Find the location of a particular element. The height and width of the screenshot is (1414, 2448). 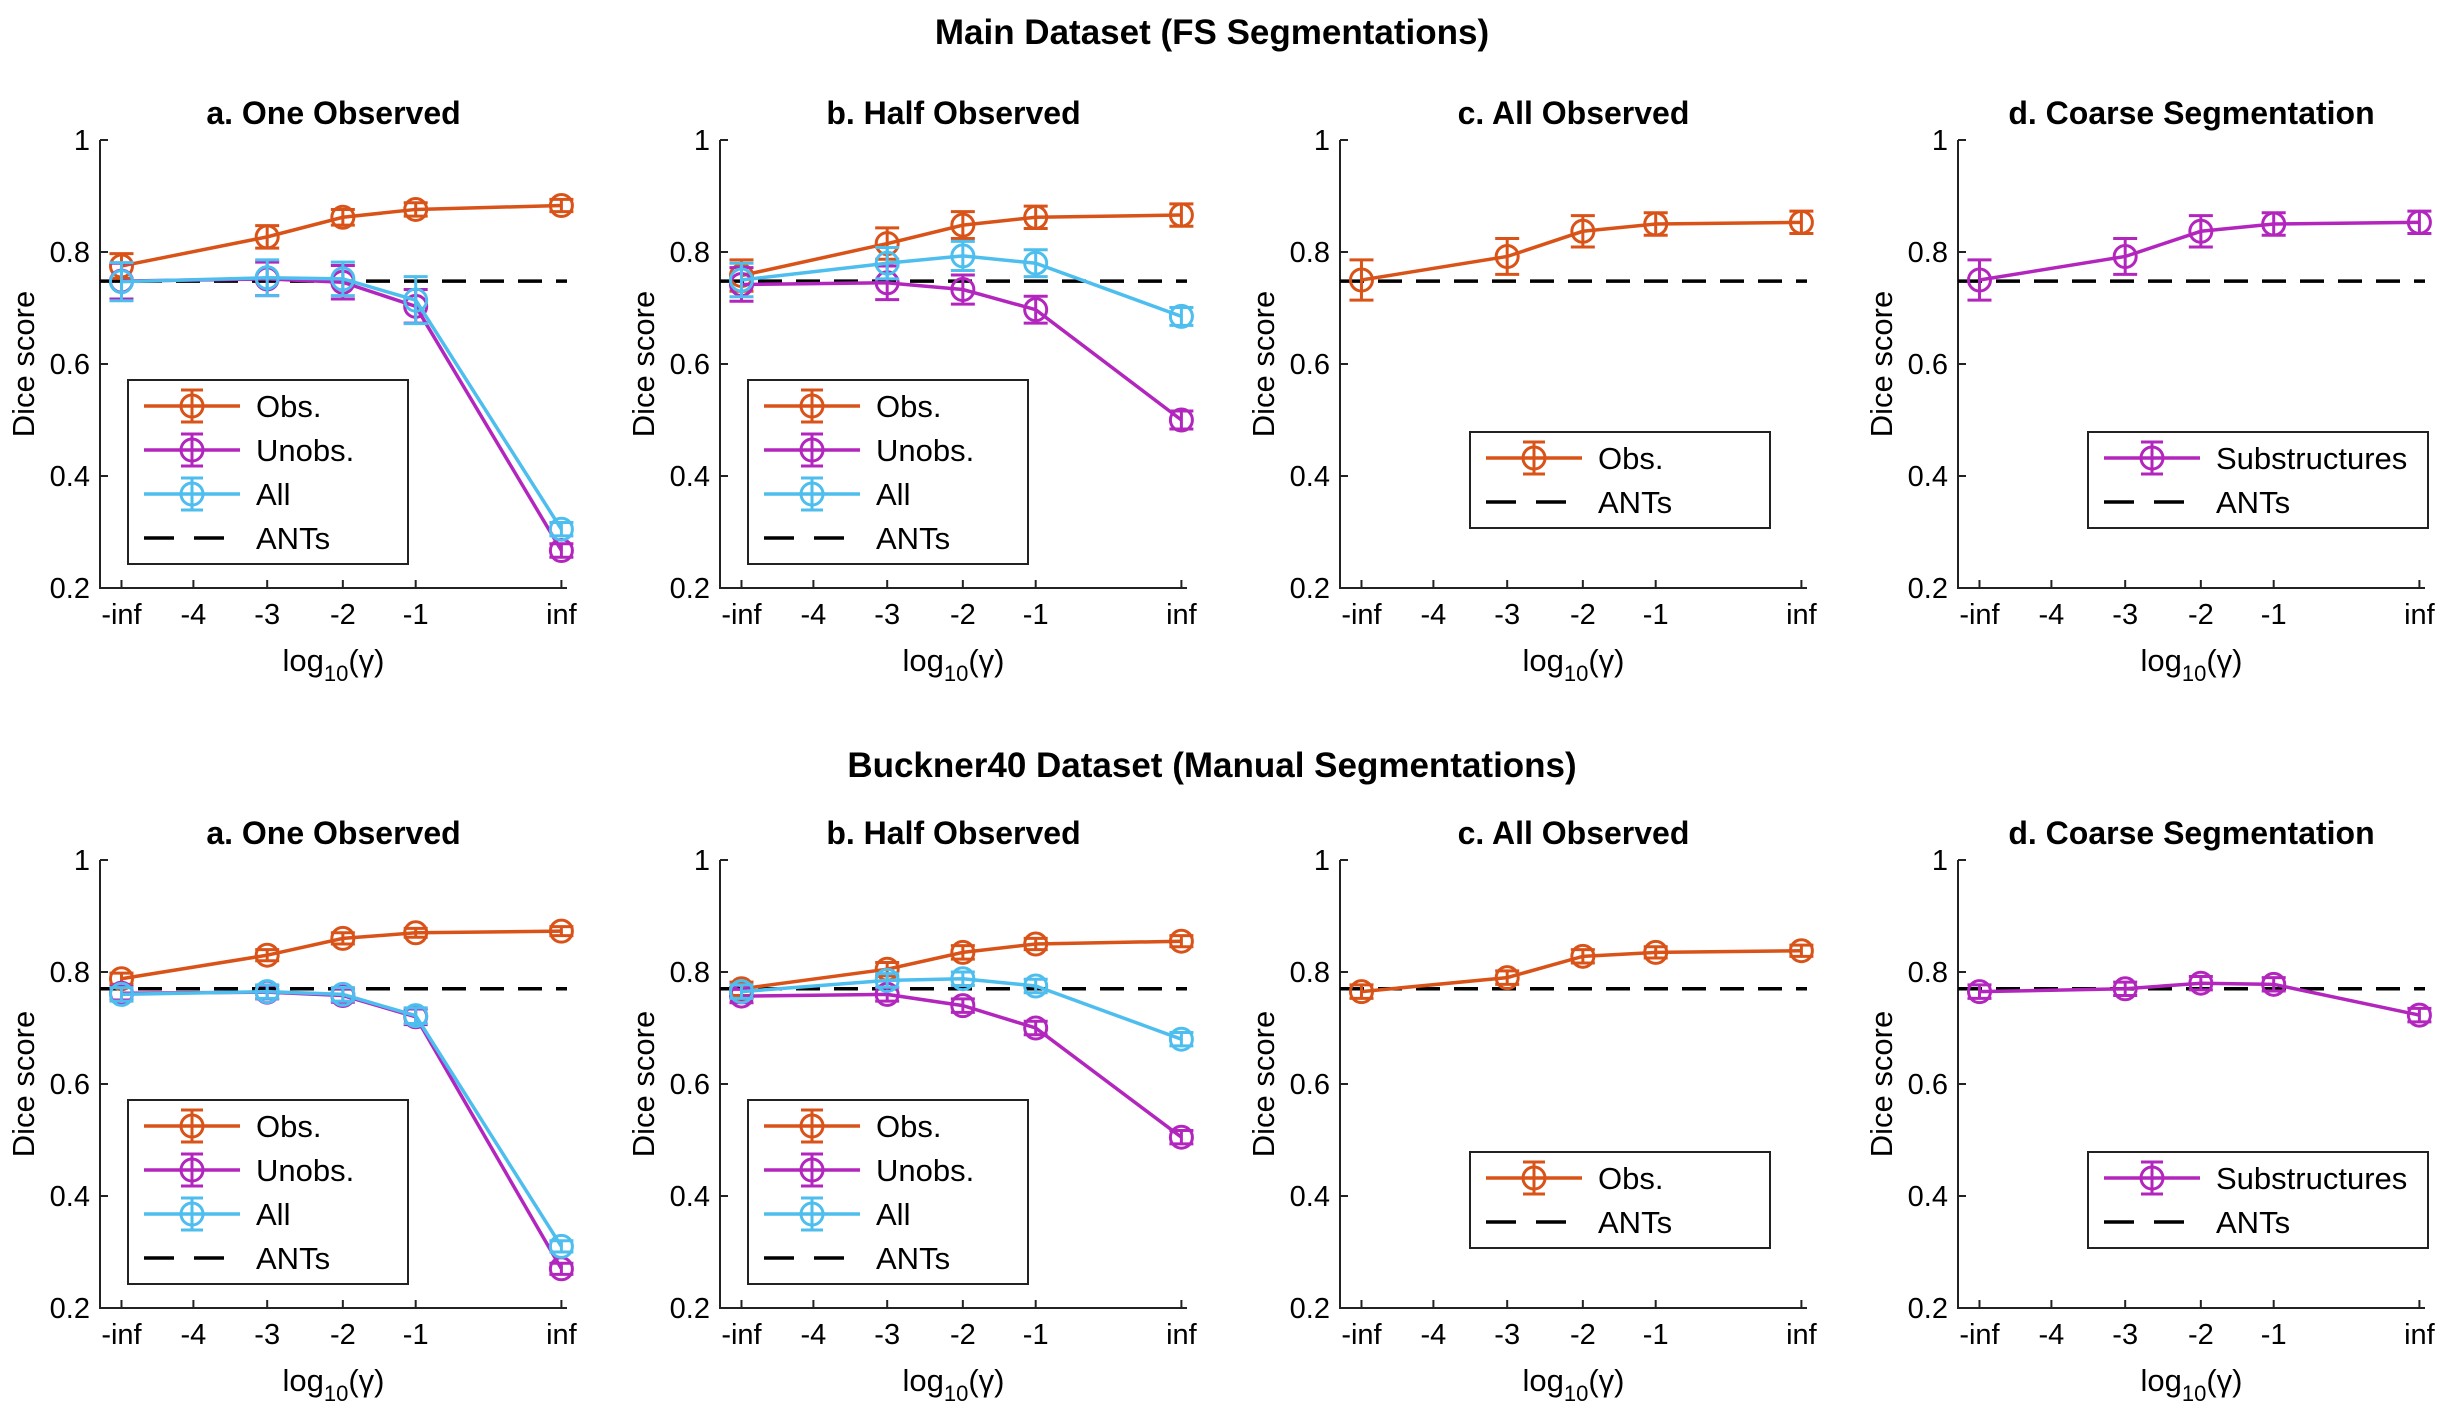

legend-box is located at coordinates (268, 472).